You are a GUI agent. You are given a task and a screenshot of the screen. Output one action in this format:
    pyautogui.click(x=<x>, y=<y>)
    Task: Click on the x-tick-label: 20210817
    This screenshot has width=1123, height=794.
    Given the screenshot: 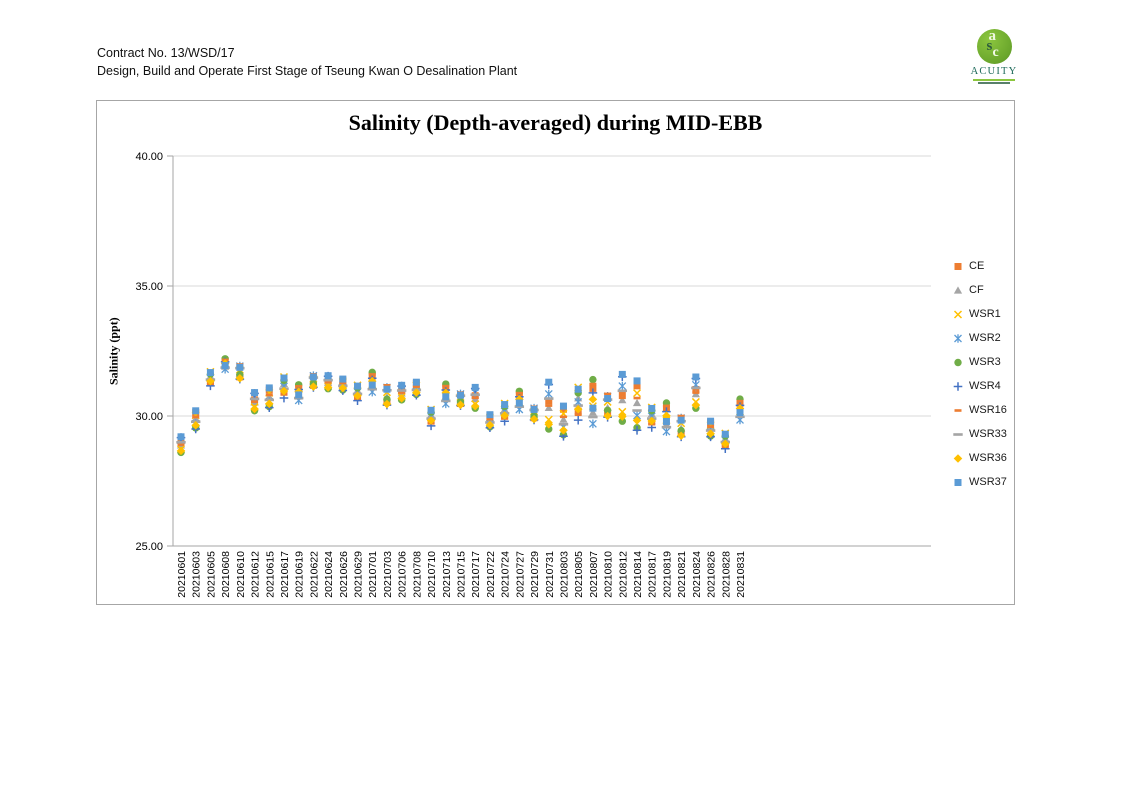 What is the action you would take?
    pyautogui.click(x=653, y=574)
    